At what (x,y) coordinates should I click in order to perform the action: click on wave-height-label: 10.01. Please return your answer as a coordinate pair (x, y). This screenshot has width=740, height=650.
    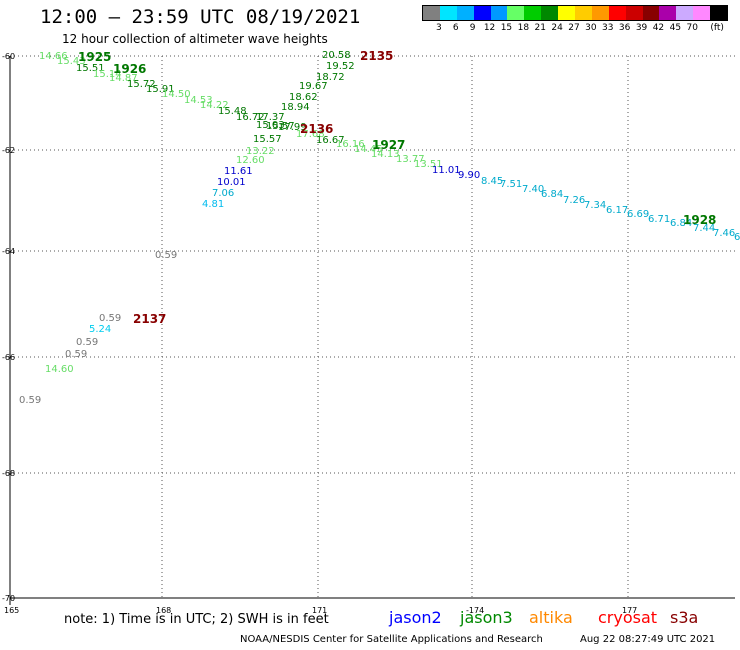
    Looking at the image, I should click on (231, 182).